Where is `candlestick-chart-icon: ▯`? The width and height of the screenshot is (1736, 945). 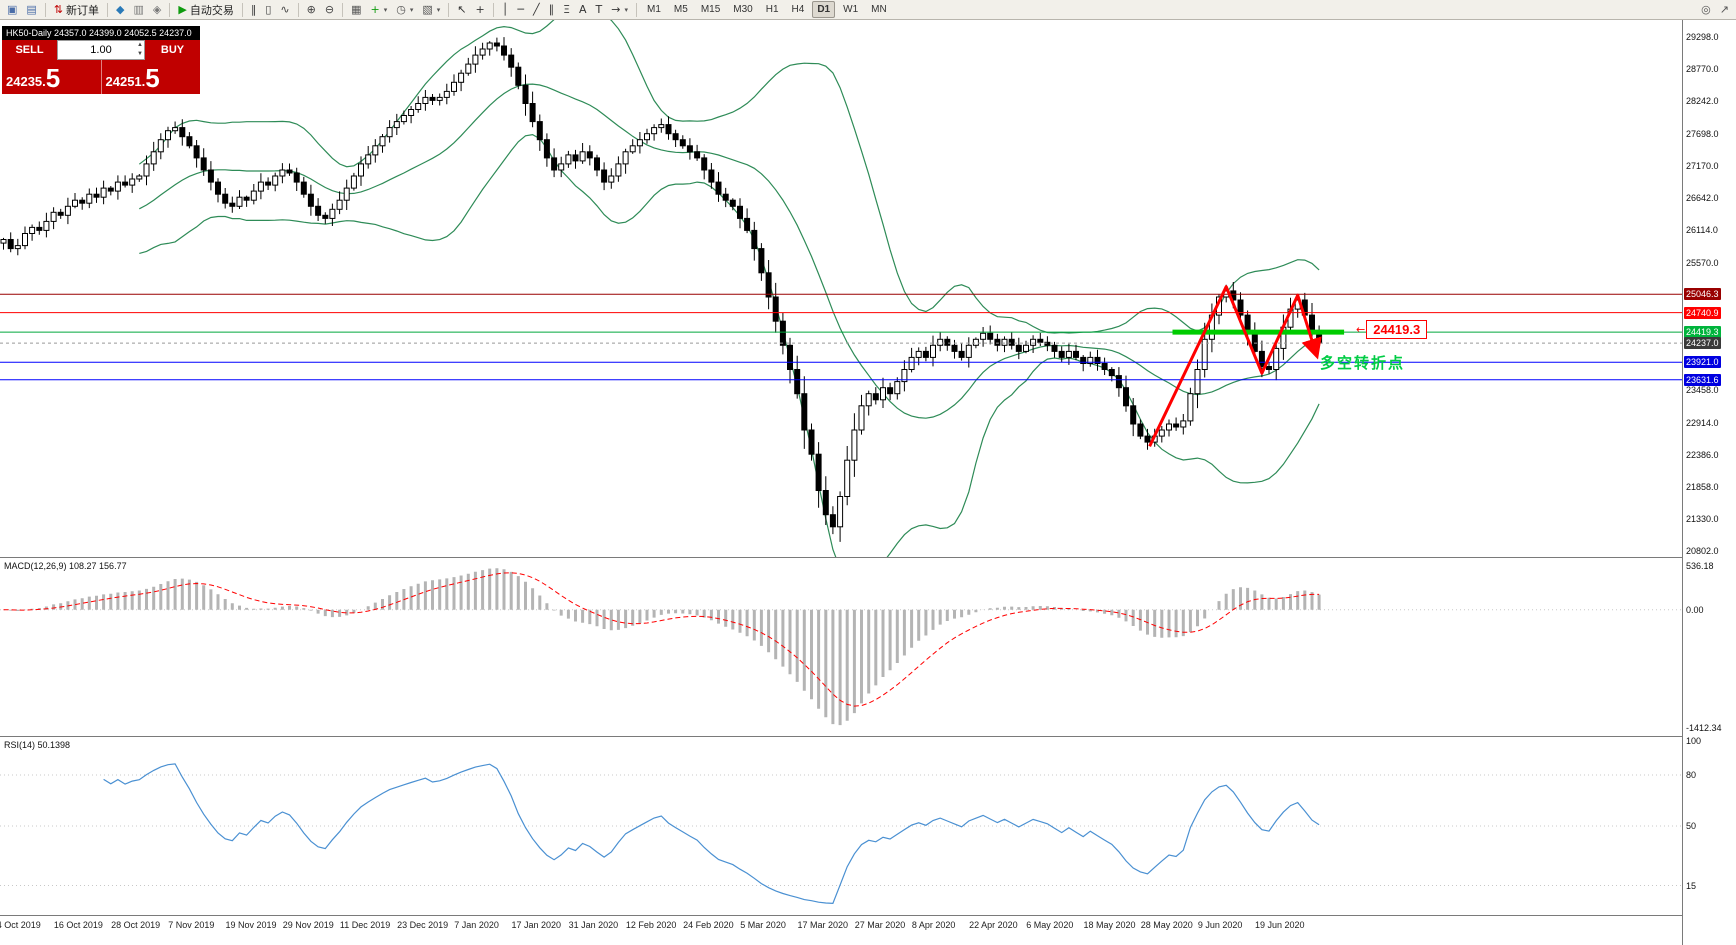
candlestick-chart-icon: ▯ is located at coordinates (268, 9).